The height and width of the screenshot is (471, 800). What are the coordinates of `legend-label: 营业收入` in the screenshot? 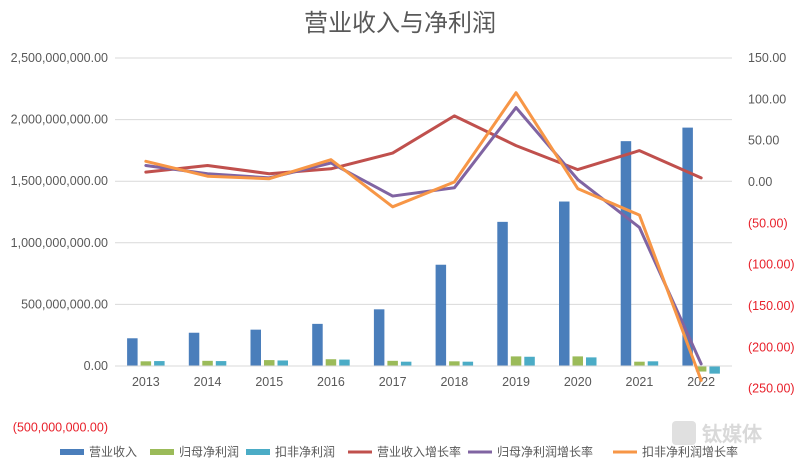 It's located at (113, 452).